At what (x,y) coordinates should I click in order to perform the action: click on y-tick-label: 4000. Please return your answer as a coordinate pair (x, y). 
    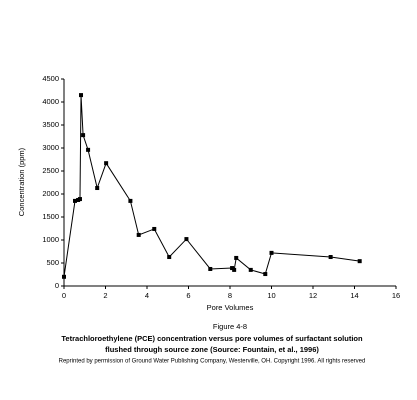
    Looking at the image, I should click on (50, 101).